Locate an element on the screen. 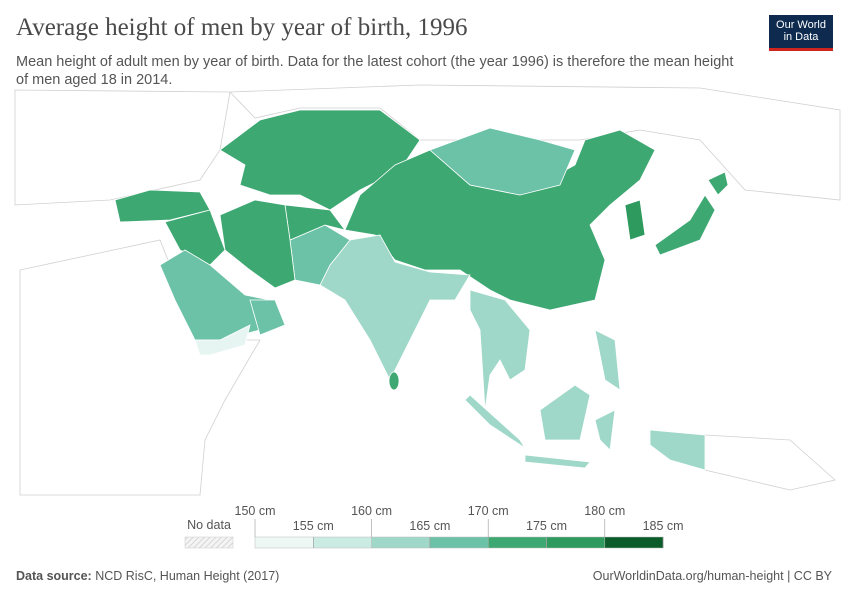 Image resolution: width=850 pixels, height=600 pixels. footer-link: OurWorldinData.org/human-height | CC BY is located at coordinates (712, 576).